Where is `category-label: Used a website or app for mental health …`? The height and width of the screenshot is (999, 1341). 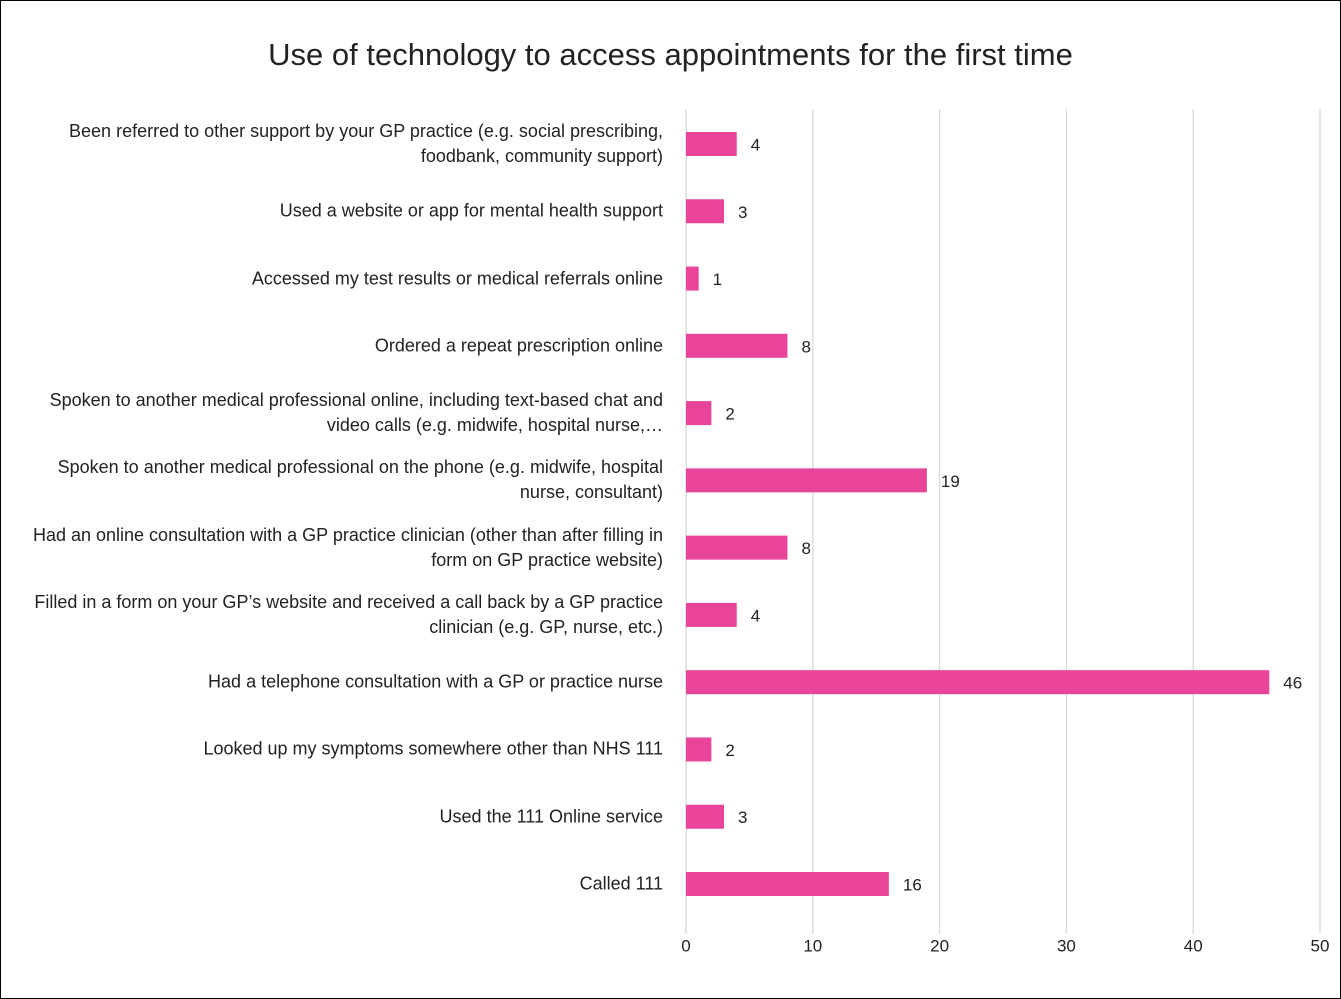 category-label: Used a website or app for mental health … is located at coordinates (471, 210).